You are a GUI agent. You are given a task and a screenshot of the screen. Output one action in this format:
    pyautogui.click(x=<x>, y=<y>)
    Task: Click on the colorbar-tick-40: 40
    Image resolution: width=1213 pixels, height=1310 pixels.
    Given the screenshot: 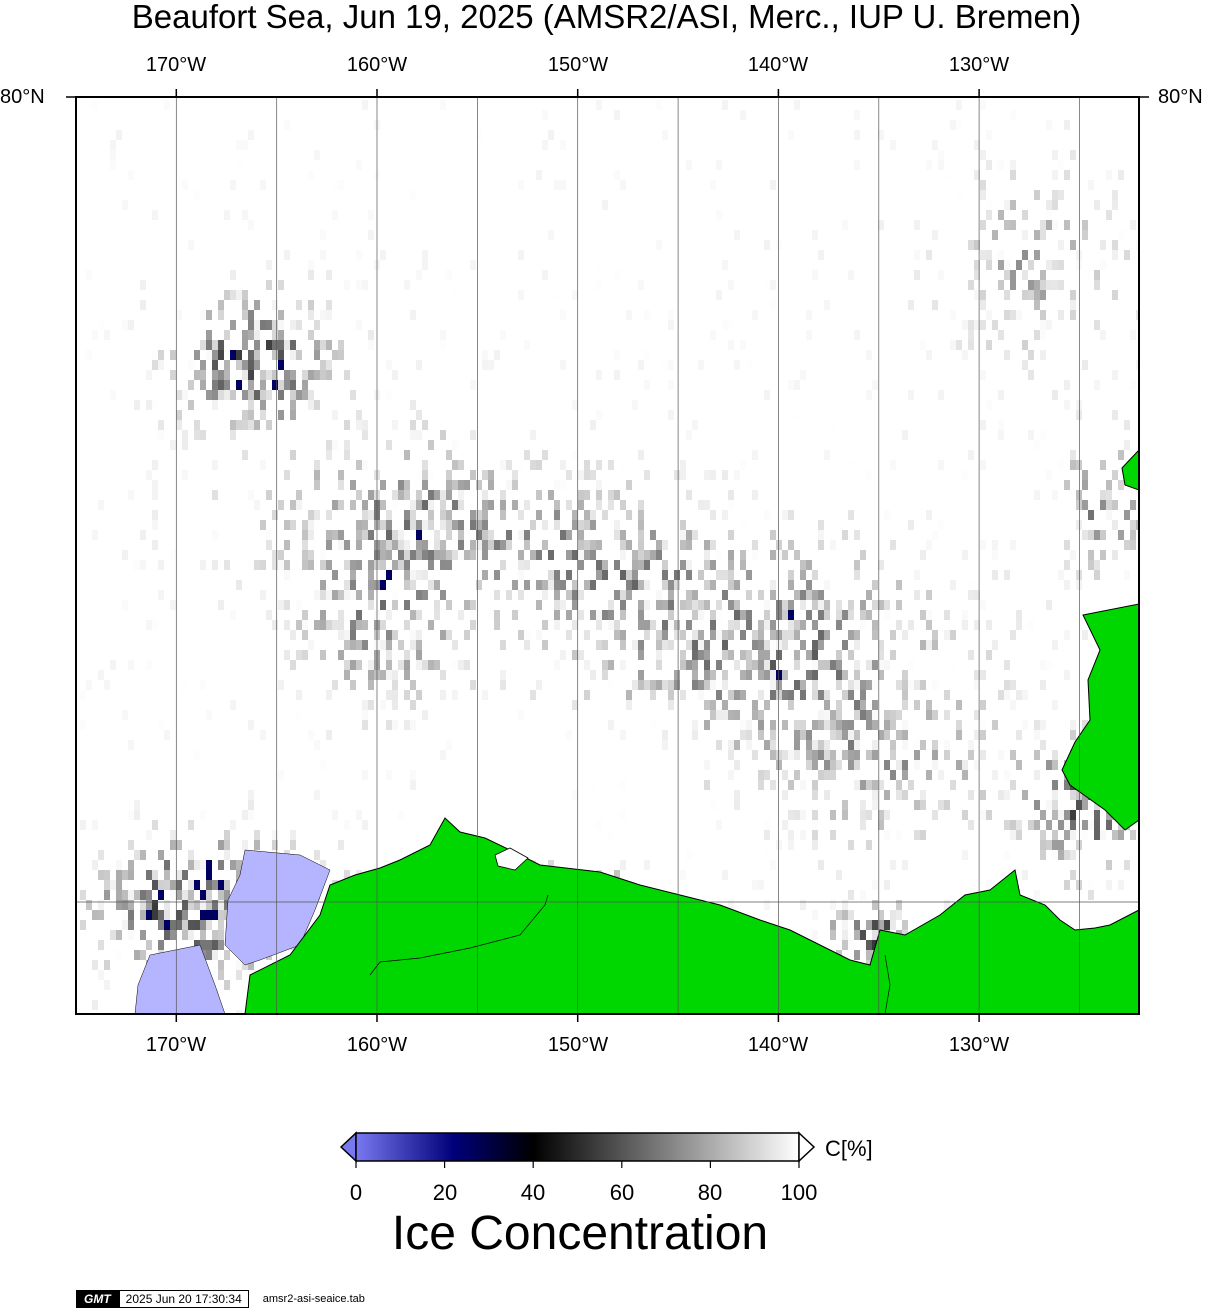 What is the action you would take?
    pyautogui.click(x=533, y=1192)
    